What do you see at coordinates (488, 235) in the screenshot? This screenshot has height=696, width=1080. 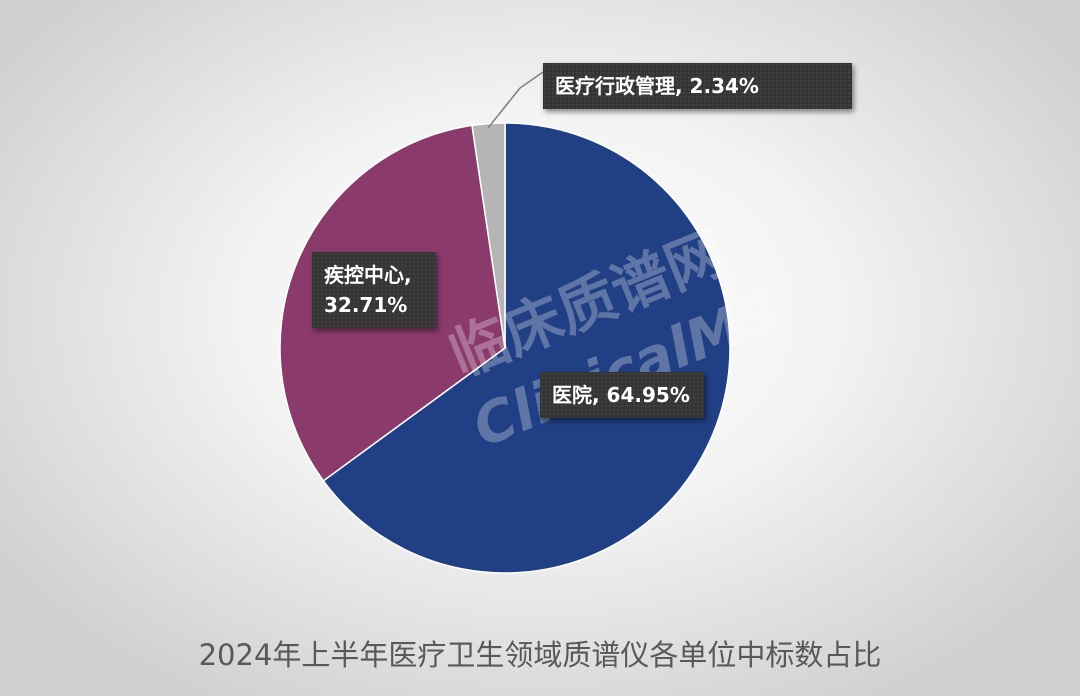 I see `pie-slice` at bounding box center [488, 235].